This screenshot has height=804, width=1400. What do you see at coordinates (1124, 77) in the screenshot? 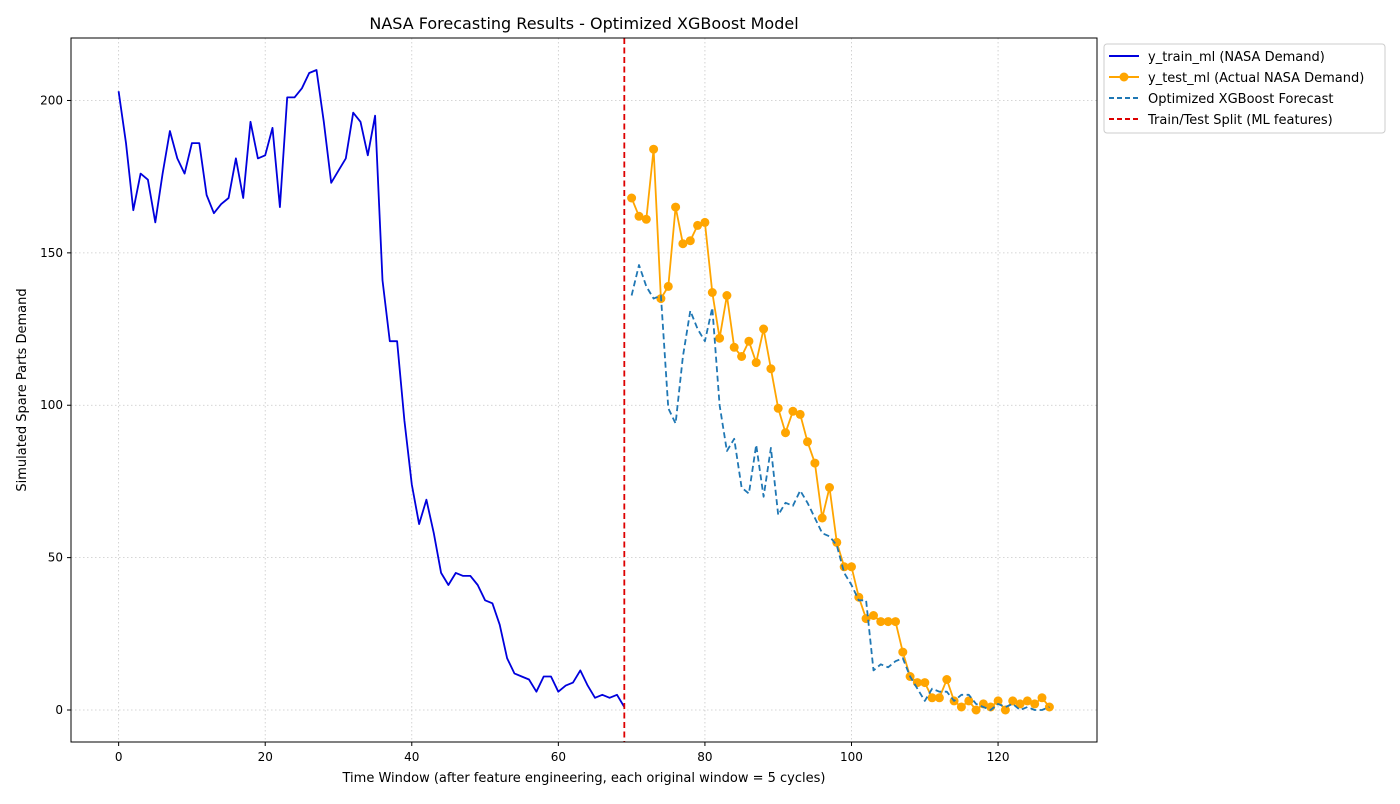
I see `legend-marker-test` at bounding box center [1124, 77].